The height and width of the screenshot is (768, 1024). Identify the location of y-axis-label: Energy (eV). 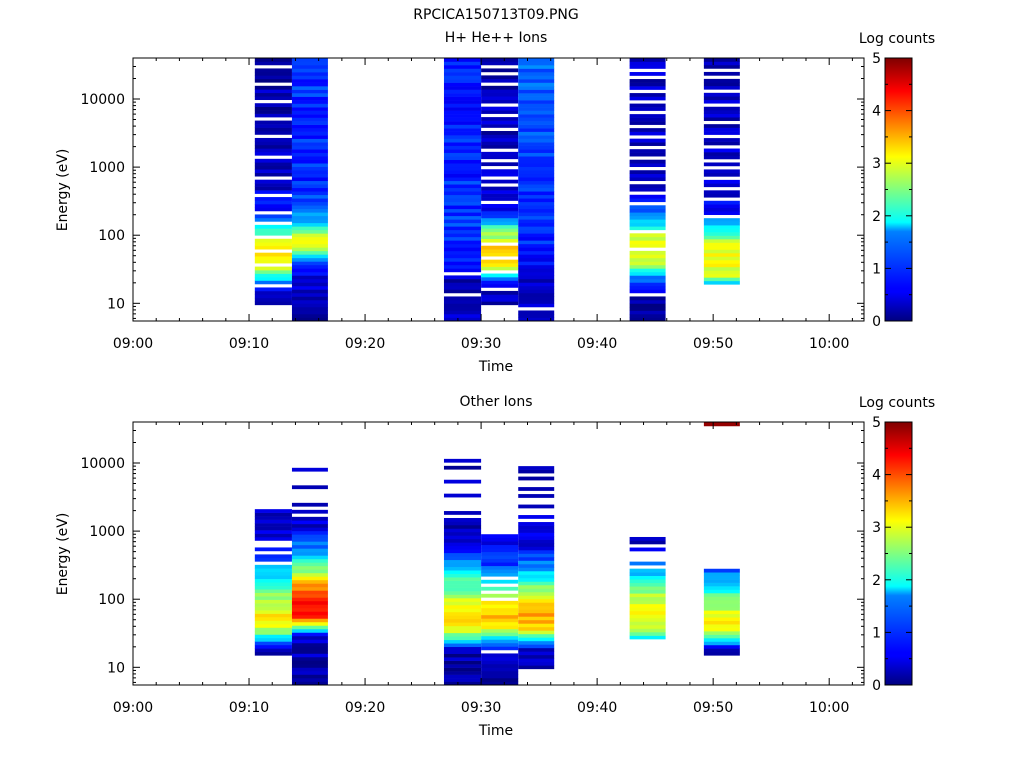
(63, 554).